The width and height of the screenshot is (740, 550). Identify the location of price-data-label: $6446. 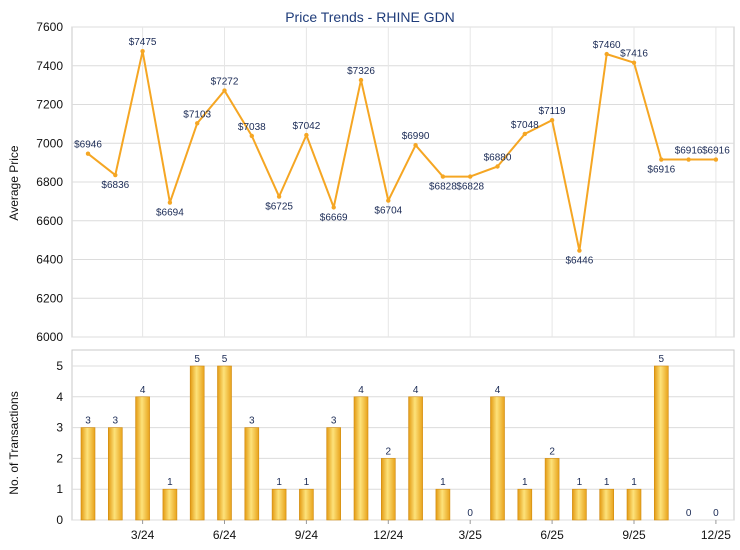
(579, 261).